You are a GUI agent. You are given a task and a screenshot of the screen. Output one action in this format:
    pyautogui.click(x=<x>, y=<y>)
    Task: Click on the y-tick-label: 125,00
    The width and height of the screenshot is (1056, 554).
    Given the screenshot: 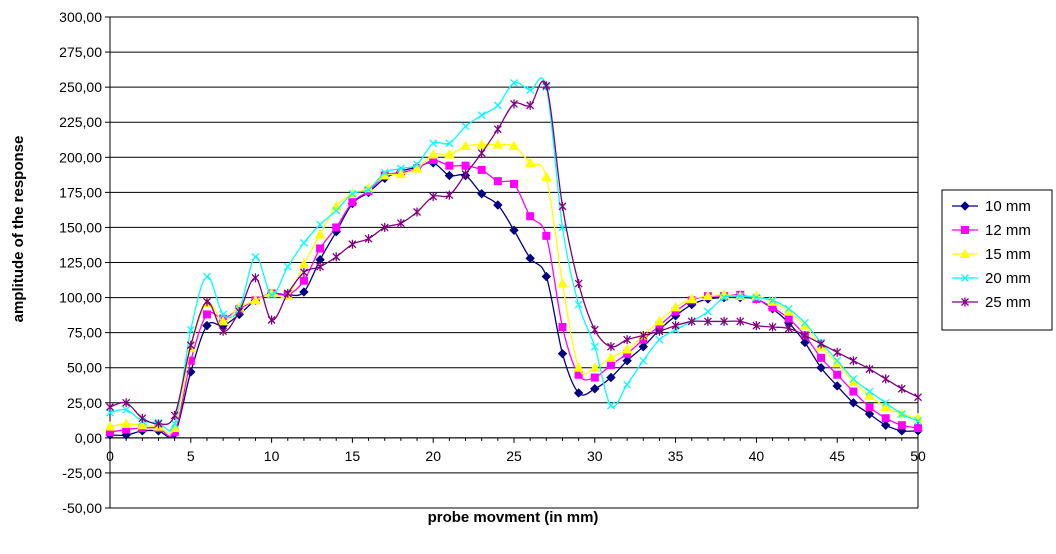 What is the action you would take?
    pyautogui.click(x=80, y=263)
    